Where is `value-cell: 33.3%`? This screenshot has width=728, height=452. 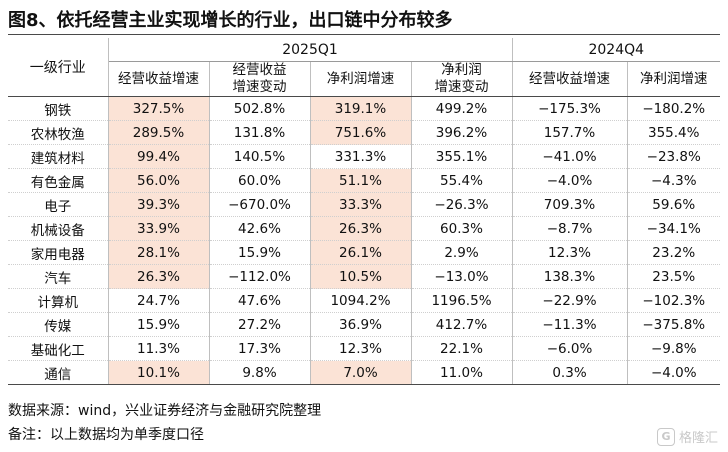 value-cell: 33.3% is located at coordinates (361, 204).